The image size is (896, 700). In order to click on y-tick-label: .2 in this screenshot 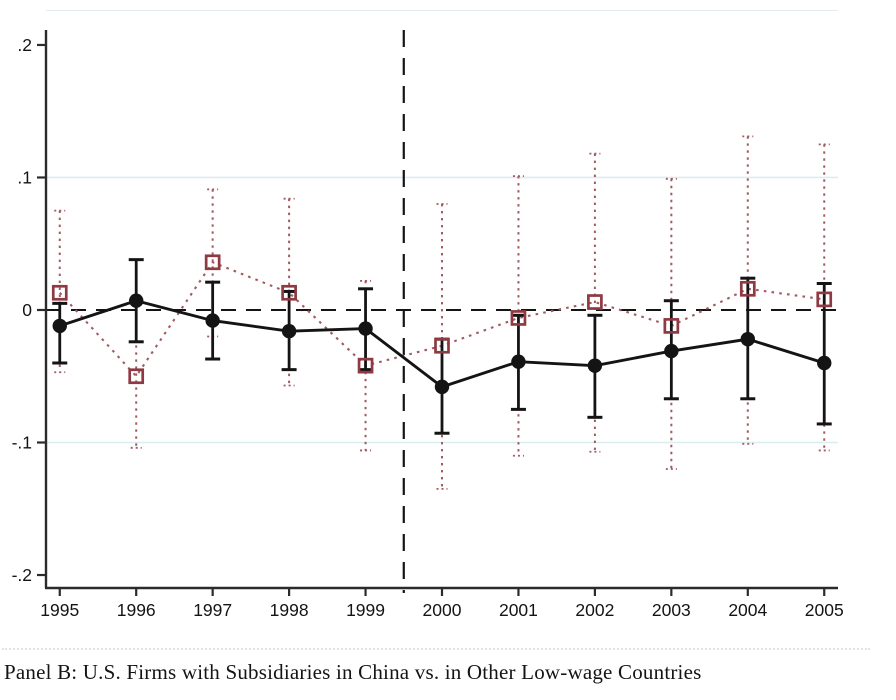, I will do `click(24, 45)`.